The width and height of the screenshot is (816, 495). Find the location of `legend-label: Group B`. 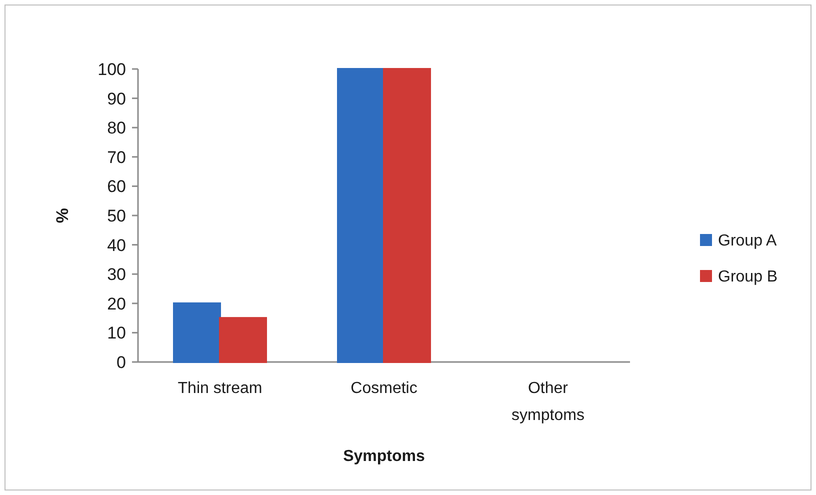

legend-label: Group B is located at coordinates (748, 277).